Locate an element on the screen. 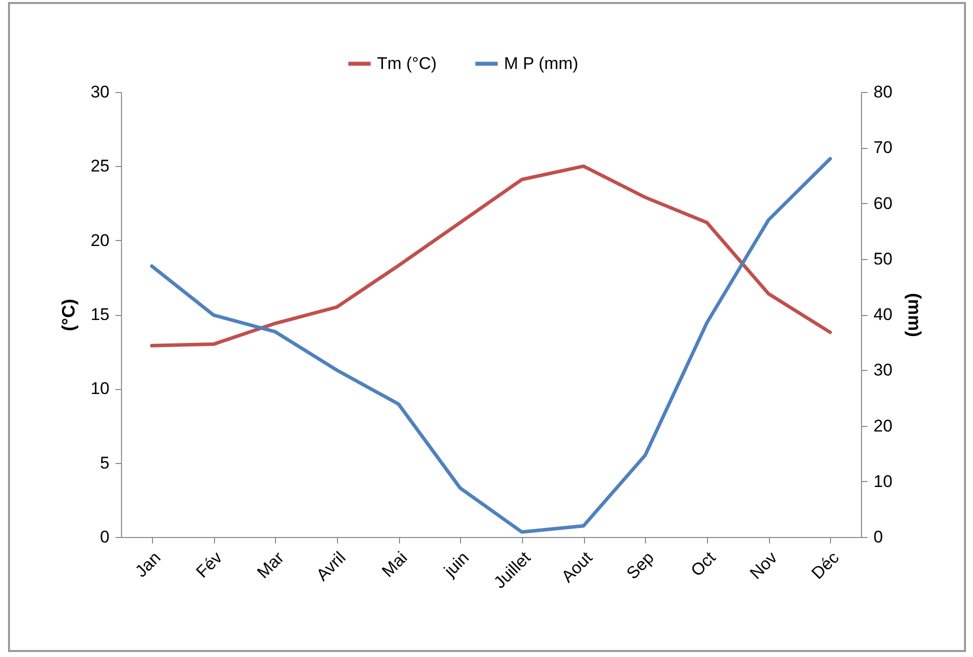 This screenshot has height=657, width=973. y-tick-label: 10 is located at coordinates (100, 388).